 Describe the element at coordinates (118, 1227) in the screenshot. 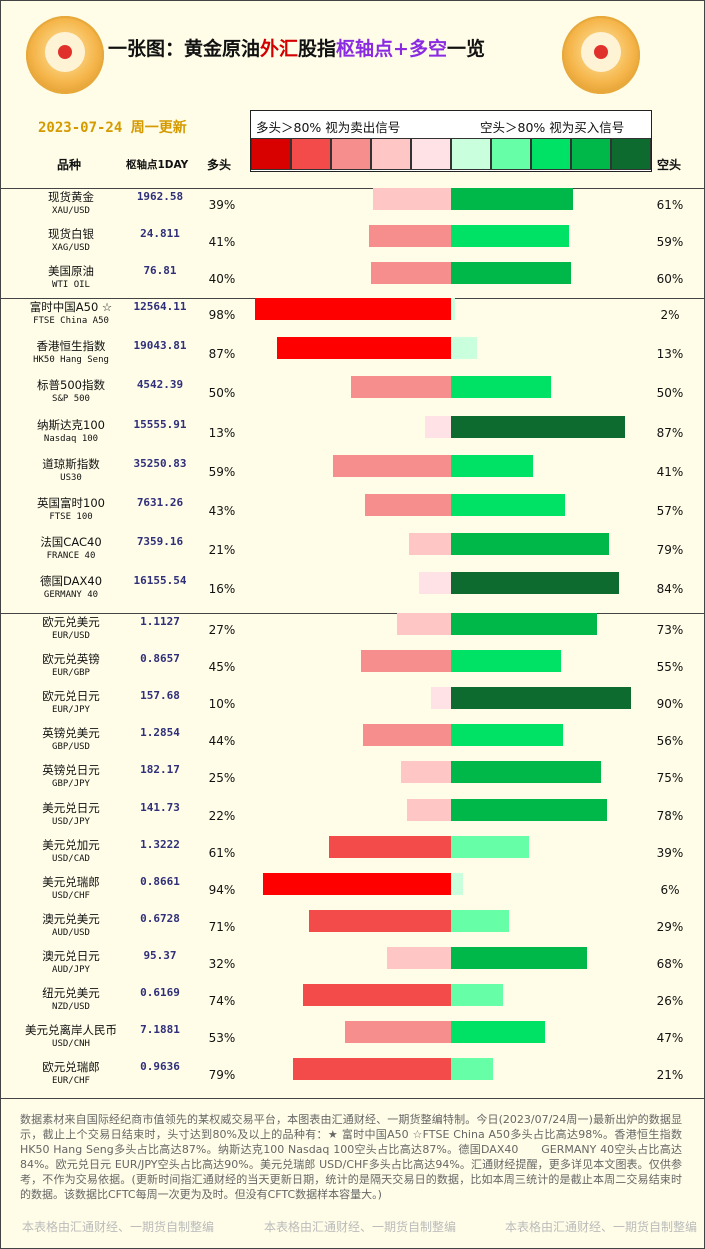

I see `watermark-left: 本表格由汇通财经、一期货自制整编` at that location.